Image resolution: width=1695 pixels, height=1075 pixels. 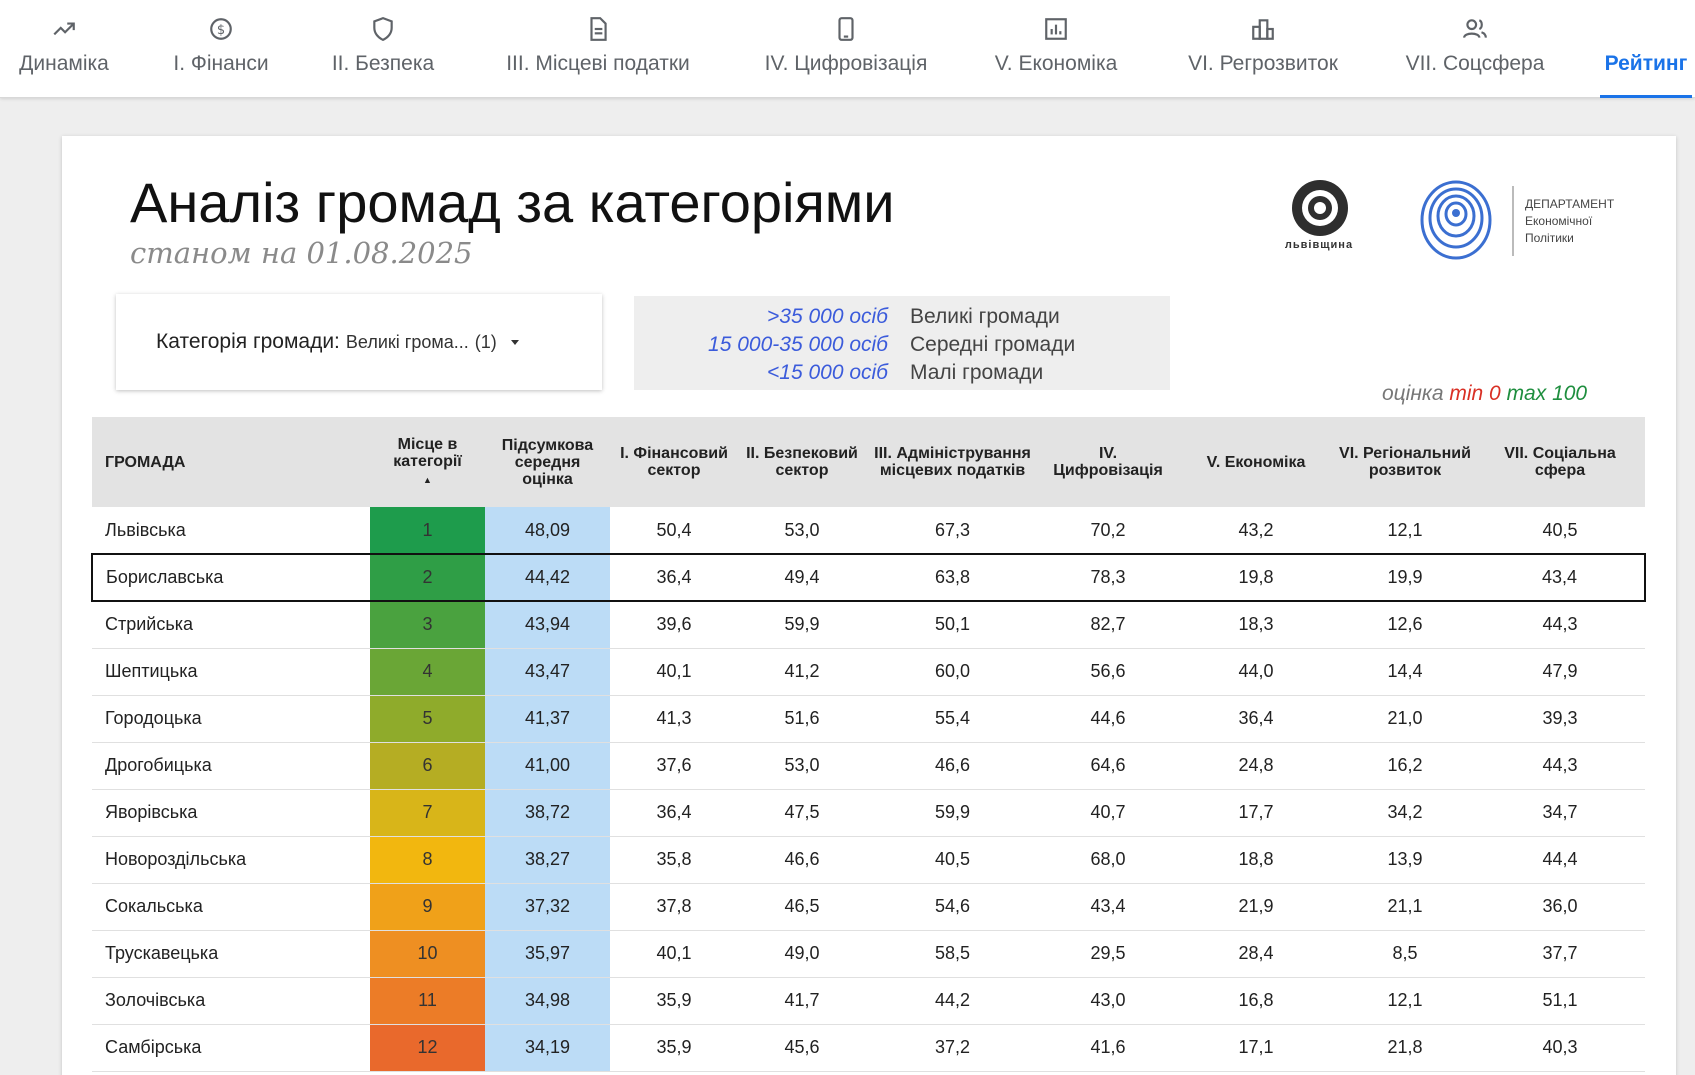 What do you see at coordinates (1560, 719) in the screenshot?
I see `social-score: 39,3` at bounding box center [1560, 719].